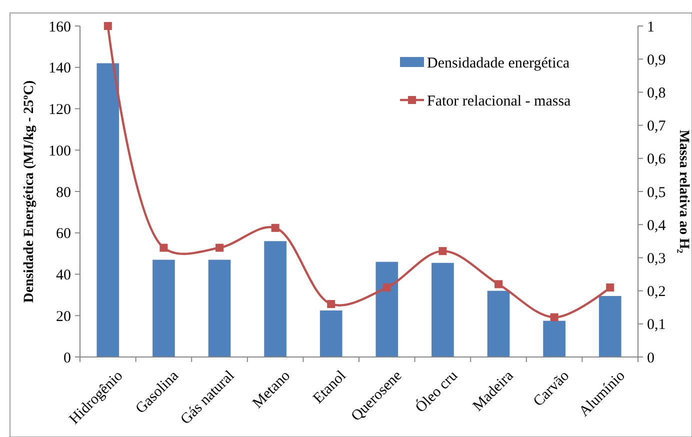 The image size is (692, 437). I want to click on legend-label: Fator relacional - massa, so click(499, 101).